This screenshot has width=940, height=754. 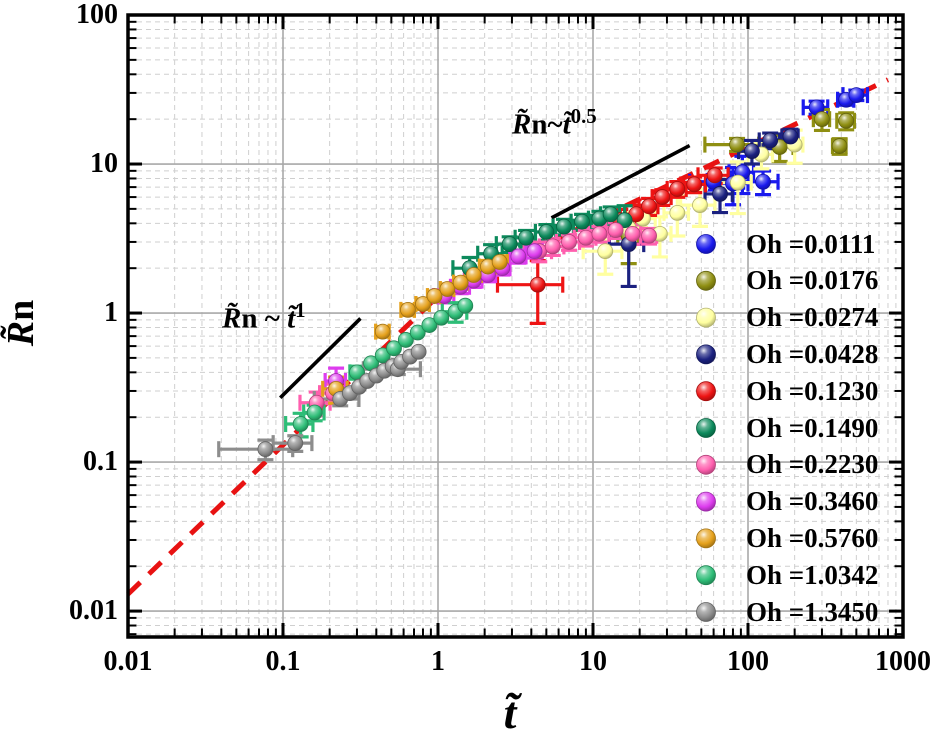 What do you see at coordinates (547, 124) in the screenshot?
I see `annotation-text: n~` at bounding box center [547, 124].